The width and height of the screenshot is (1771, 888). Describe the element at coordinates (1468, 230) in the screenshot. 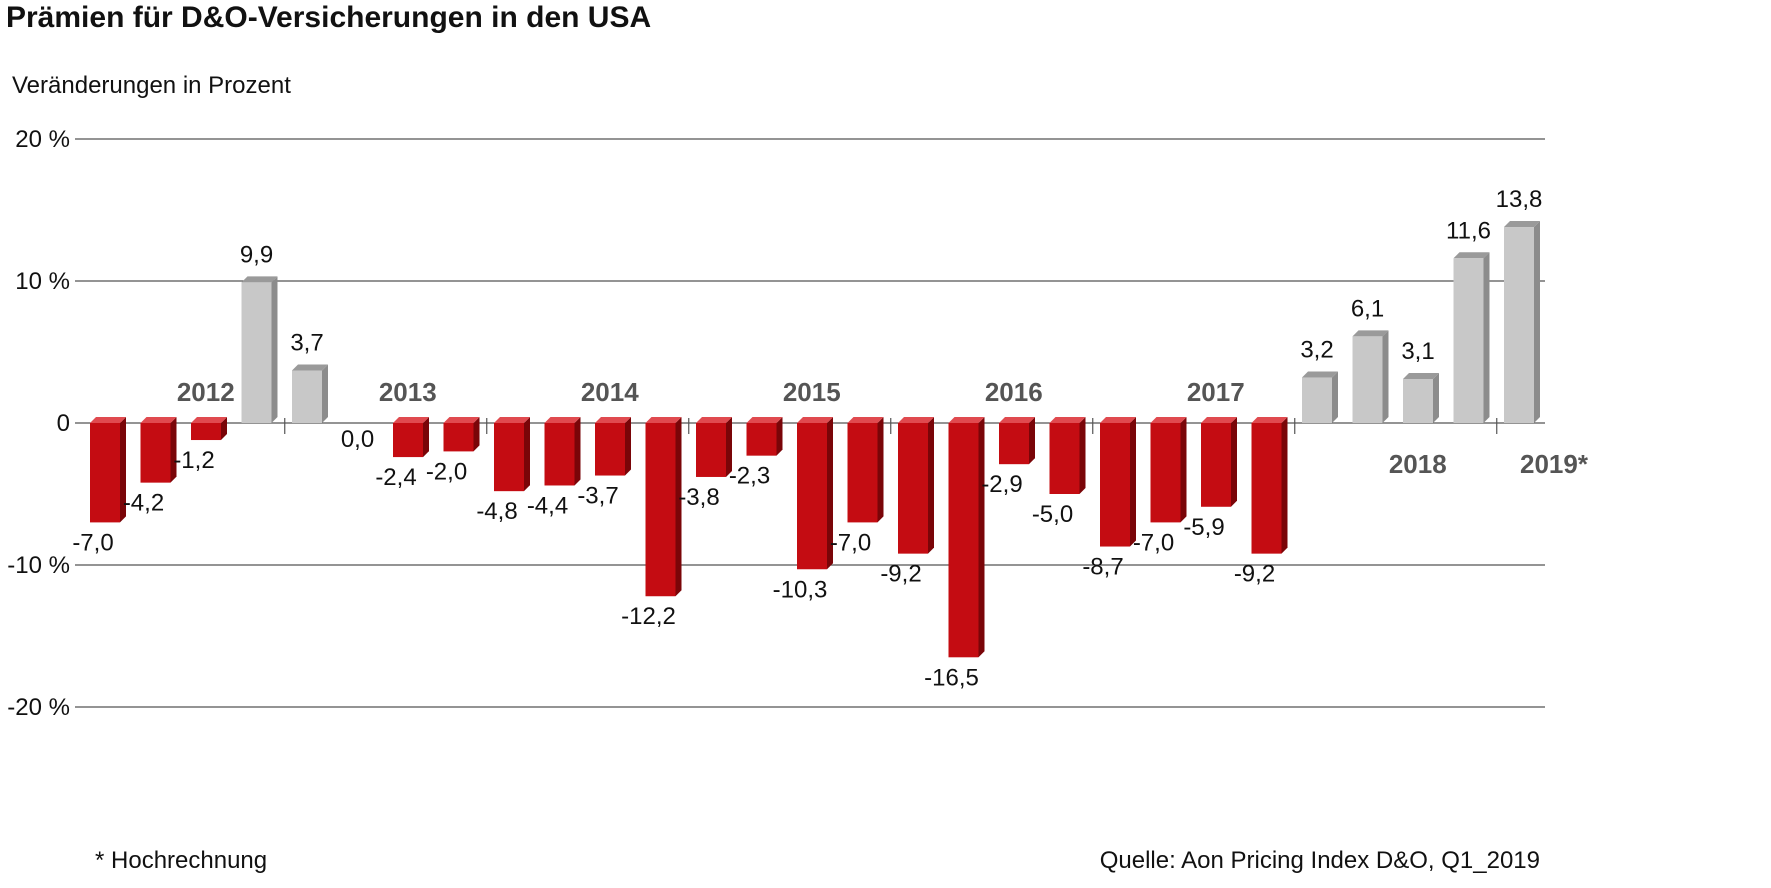

I see `value-label: 11,6` at that location.